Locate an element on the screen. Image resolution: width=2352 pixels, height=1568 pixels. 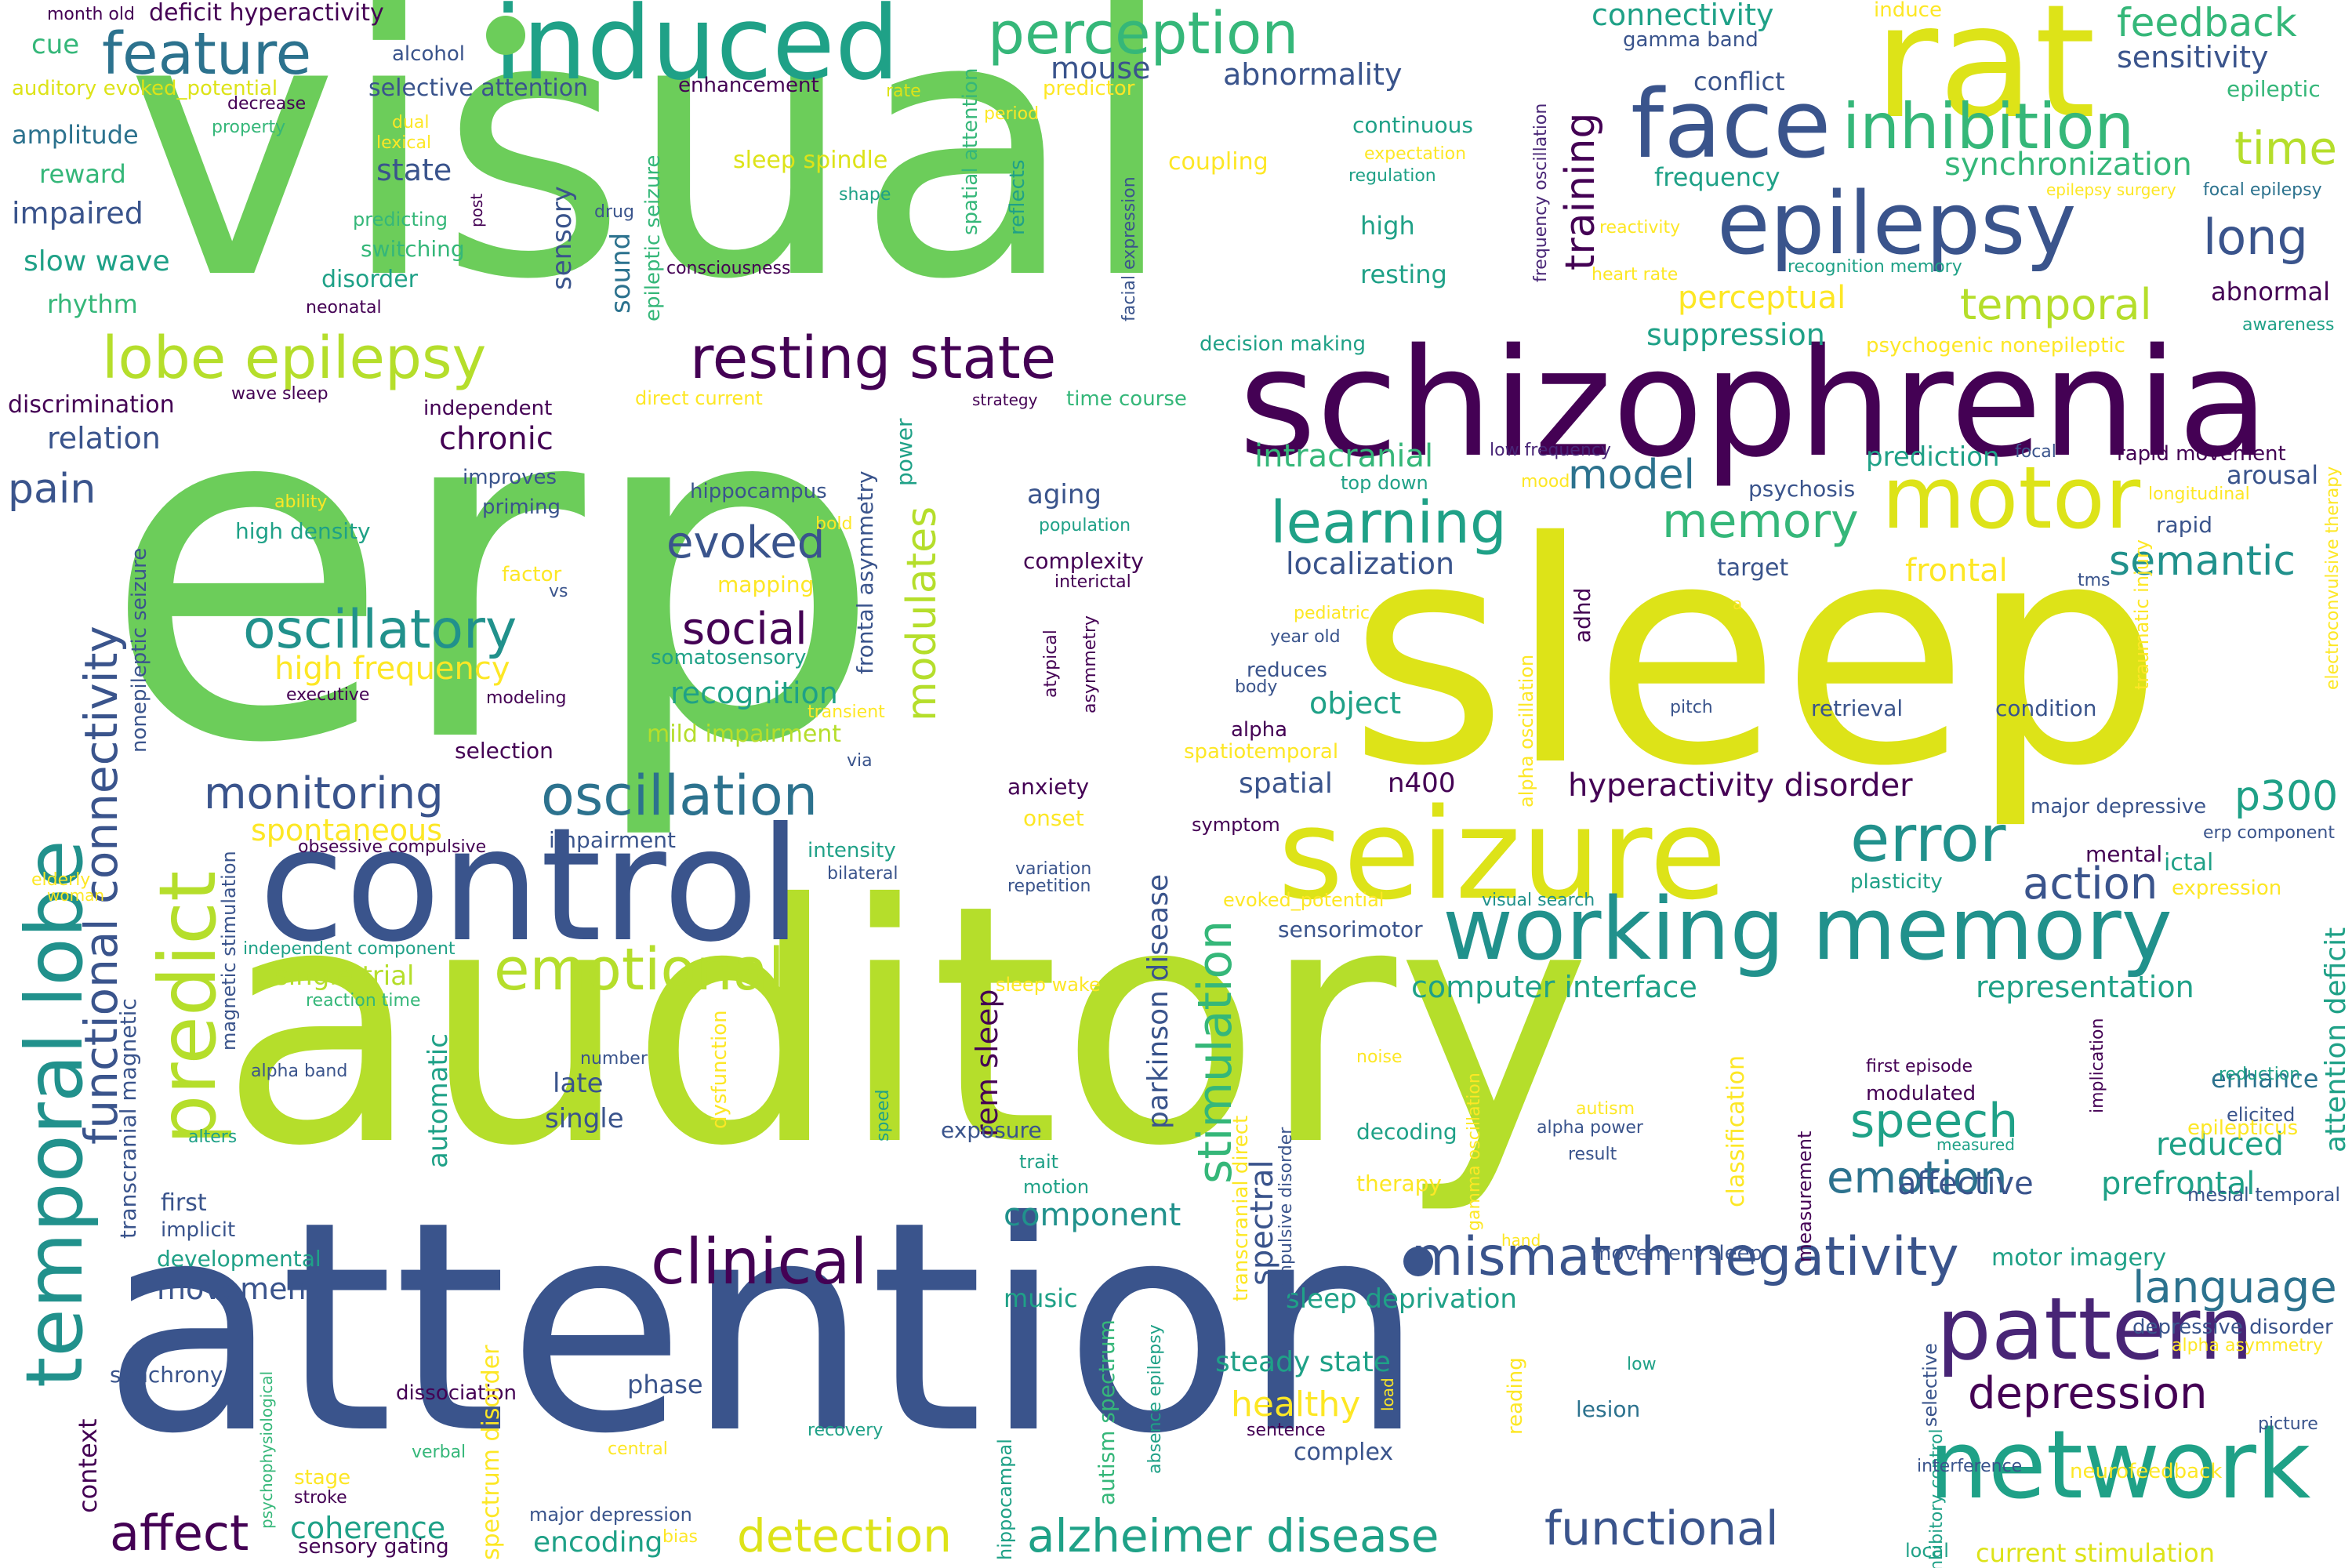
word-period: period is located at coordinates (1012, 114).